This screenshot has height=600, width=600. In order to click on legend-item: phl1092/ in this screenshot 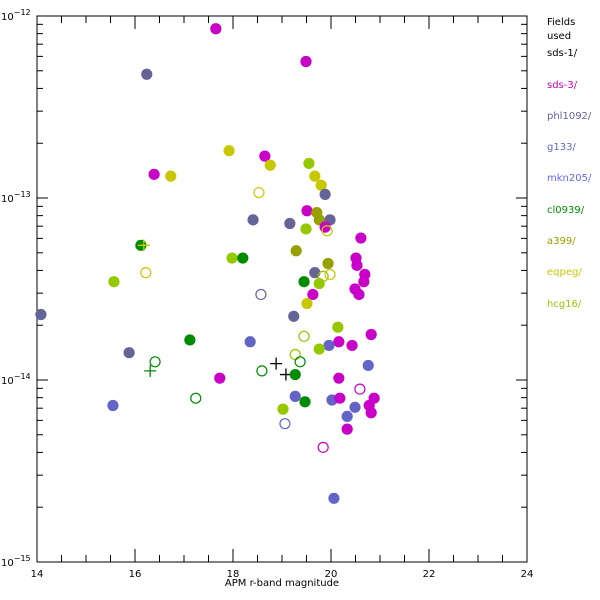, I will do `click(569, 116)`.